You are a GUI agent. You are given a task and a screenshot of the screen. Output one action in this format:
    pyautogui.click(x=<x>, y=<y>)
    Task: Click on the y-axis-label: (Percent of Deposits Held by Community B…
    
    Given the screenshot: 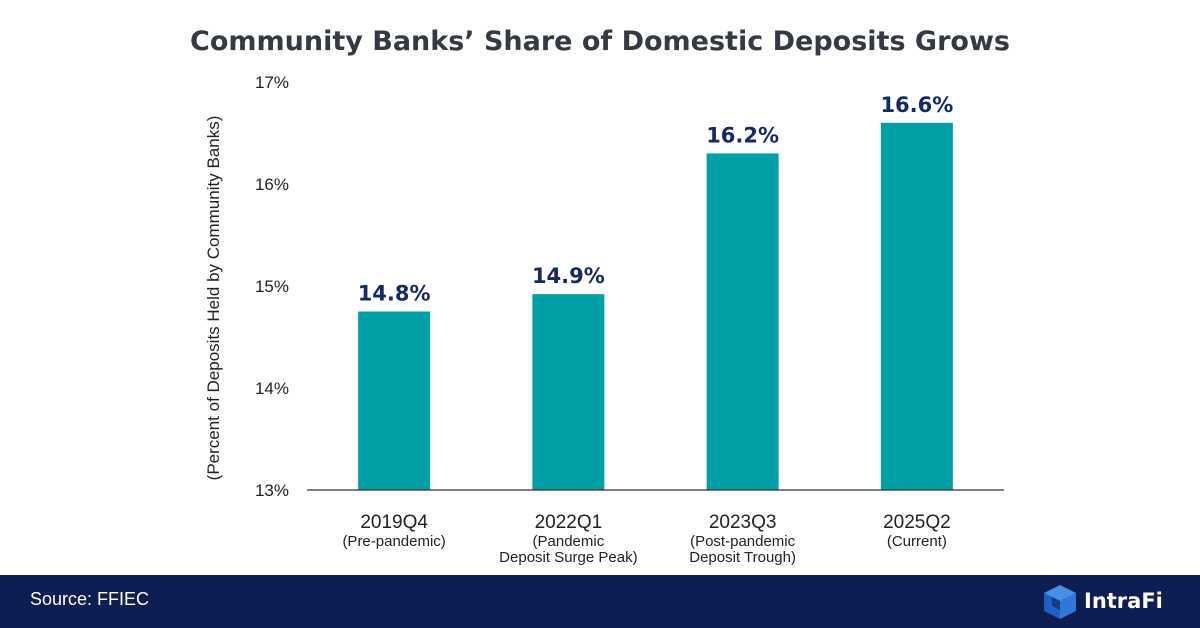 What is the action you would take?
    pyautogui.click(x=213, y=298)
    